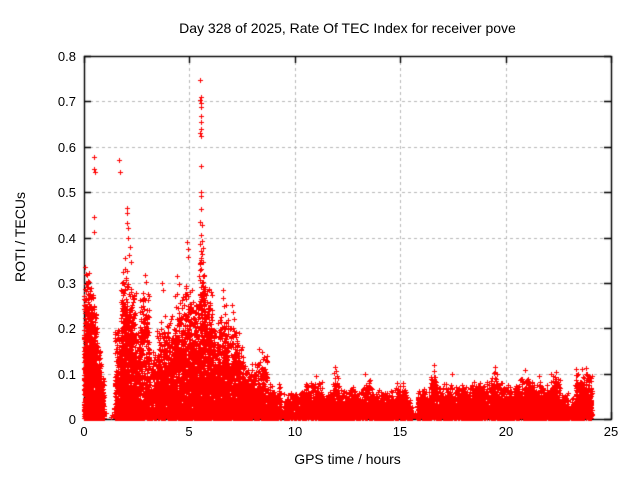  I want to click on y-tick-label: 0.7, so click(66, 101).